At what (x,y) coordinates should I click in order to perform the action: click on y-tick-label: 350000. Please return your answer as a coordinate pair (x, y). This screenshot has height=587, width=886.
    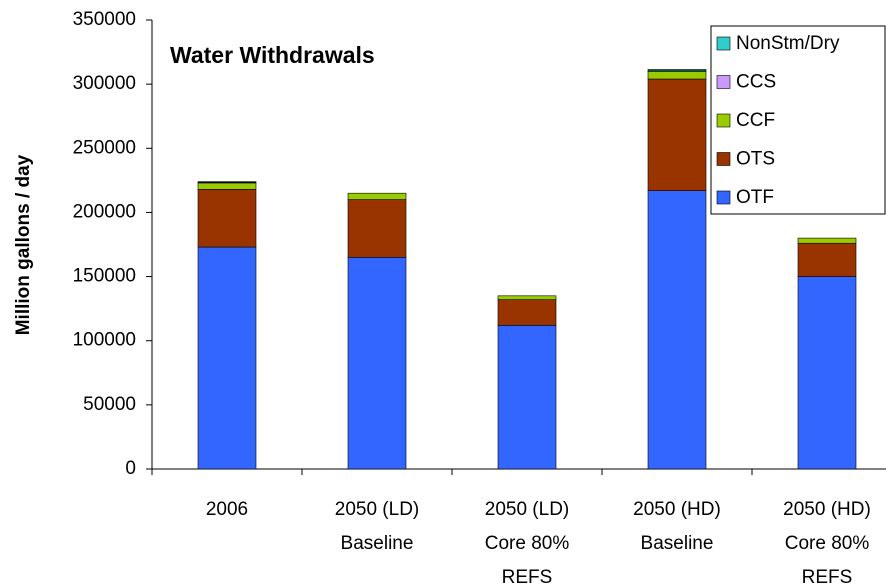
    Looking at the image, I should click on (104, 19).